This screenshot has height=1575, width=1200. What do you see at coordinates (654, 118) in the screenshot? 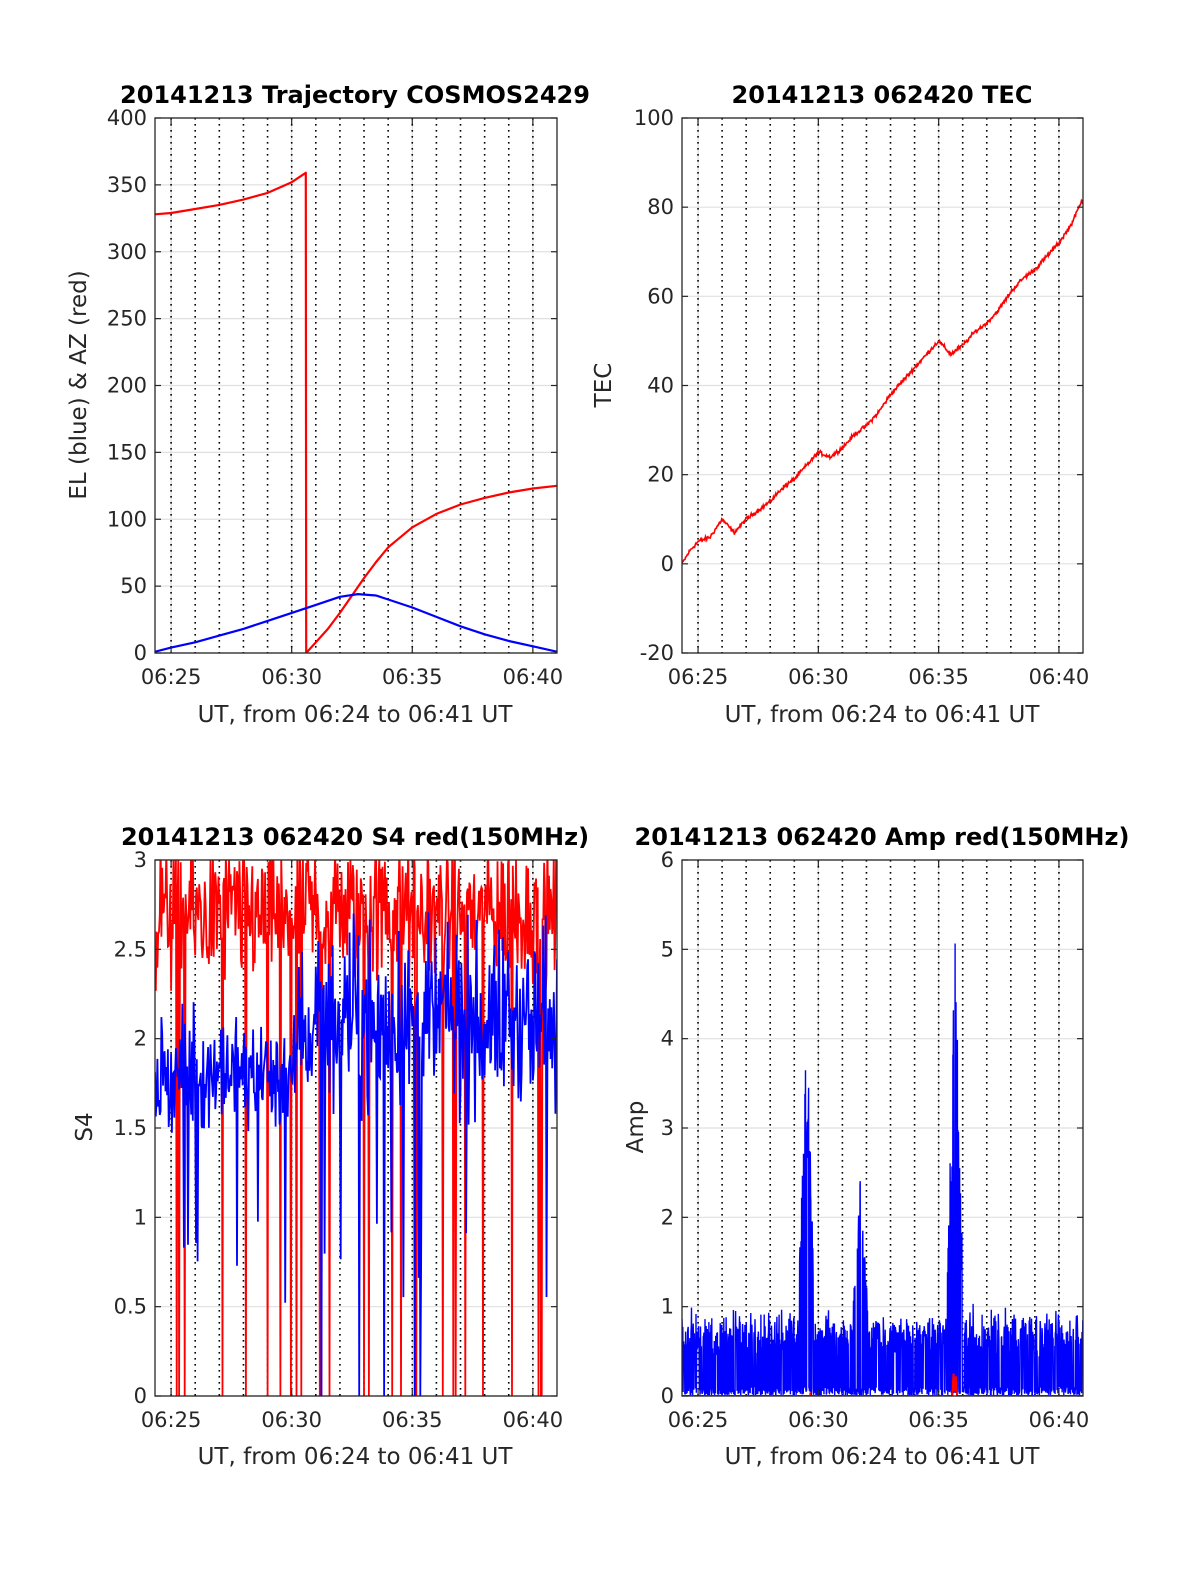
I see `tec-ytick-label-6: 100` at bounding box center [654, 118].